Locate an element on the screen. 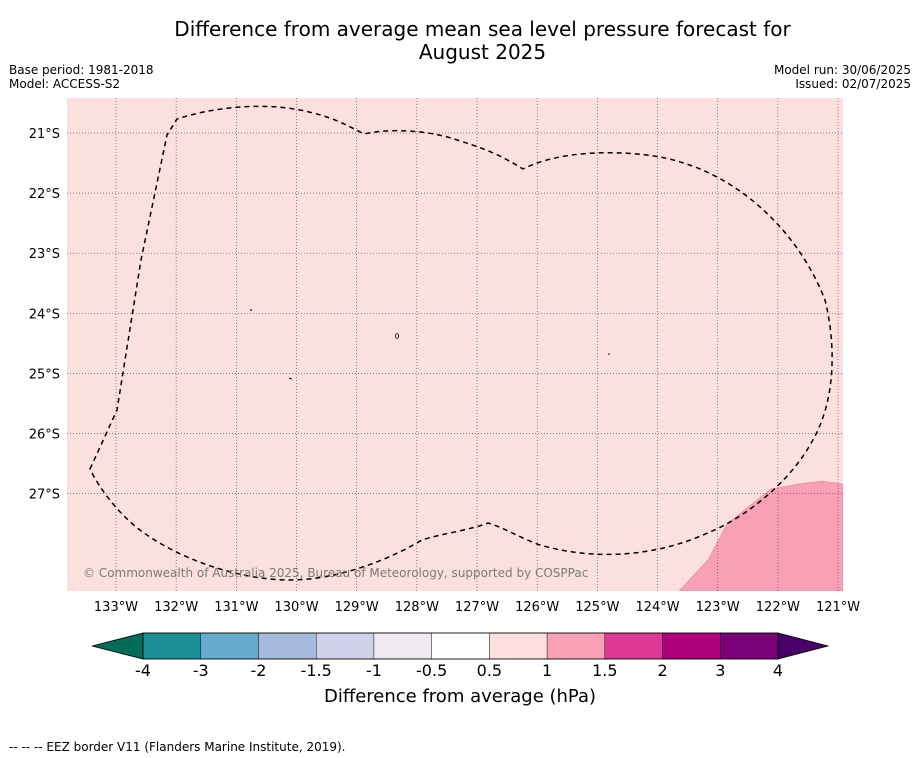 The width and height of the screenshot is (919, 758). longitude-label: 131°W is located at coordinates (236, 607).